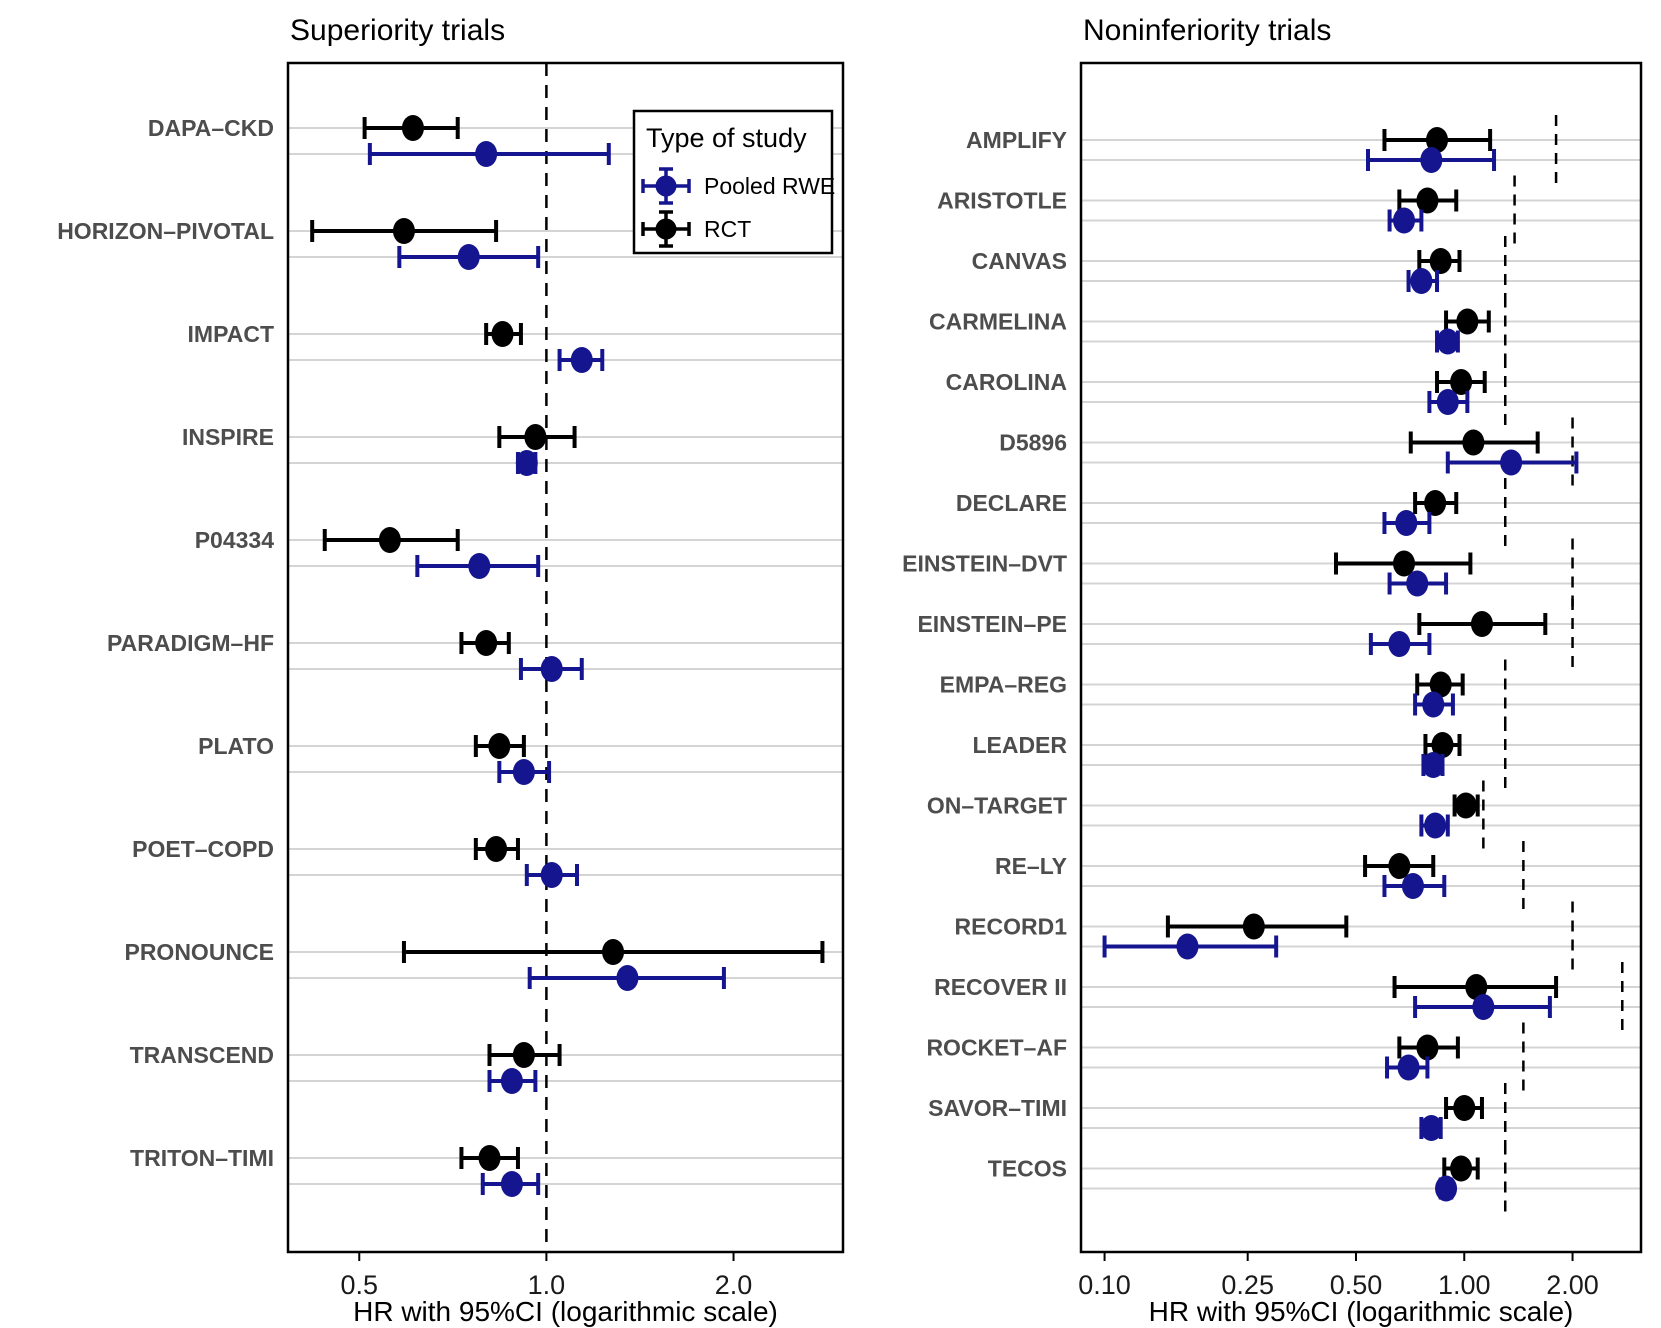  Describe the element at coordinates (1031, 866) in the screenshot. I see `trial-label: RE–LY` at that location.